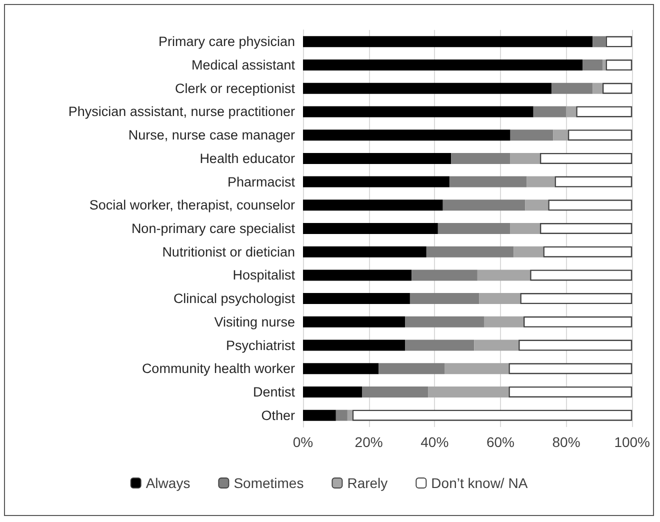 The height and width of the screenshot is (522, 660). Describe the element at coordinates (254, 322) in the screenshot. I see `y-tick-label: Visiting nurse` at that location.